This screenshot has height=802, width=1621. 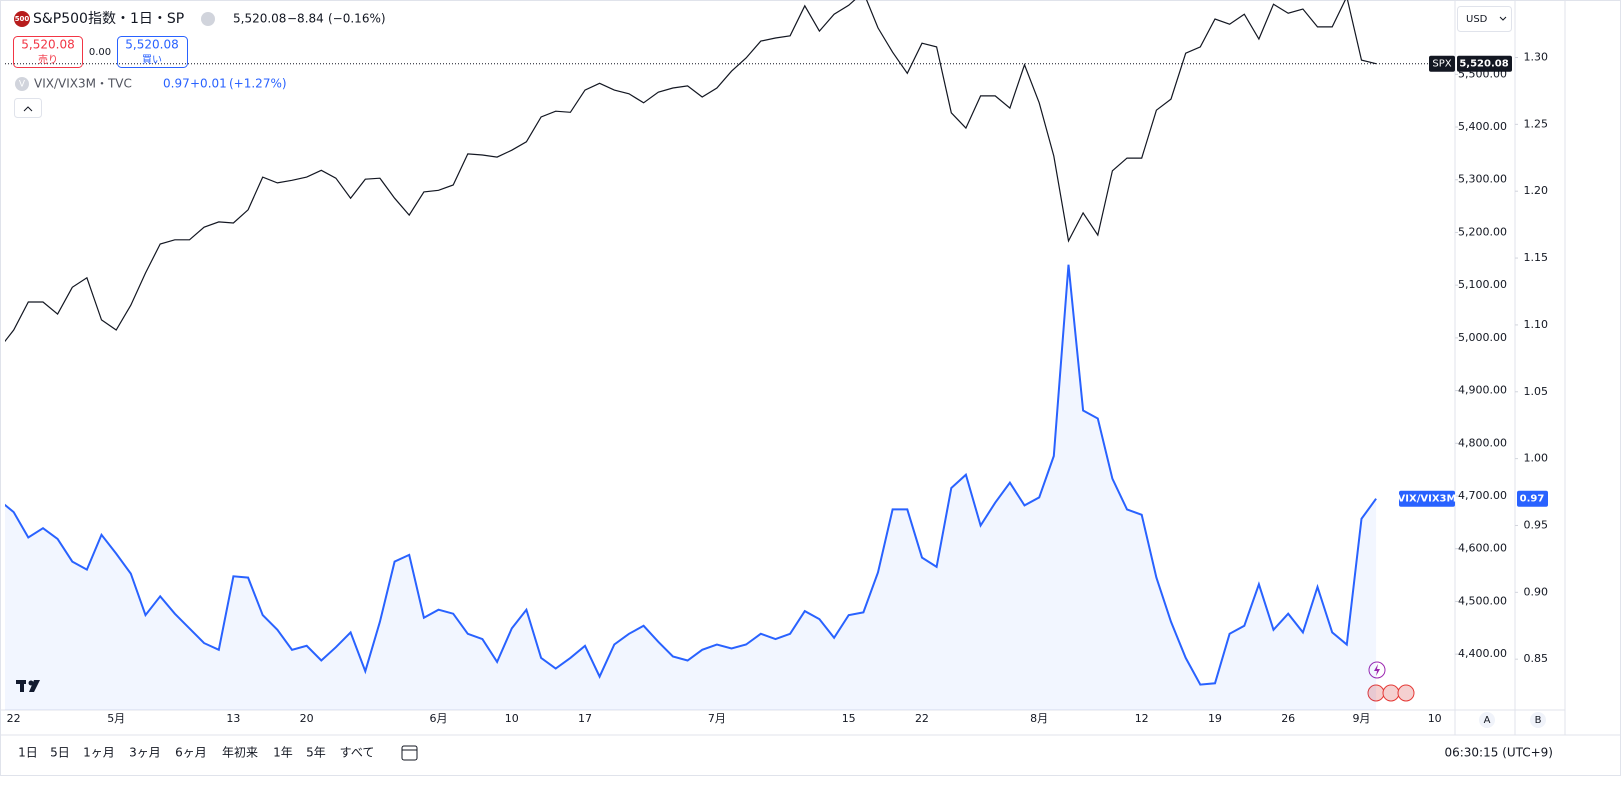 What do you see at coordinates (1482, 442) in the screenshot?
I see `y-tick-label: 4,800.00` at bounding box center [1482, 442].